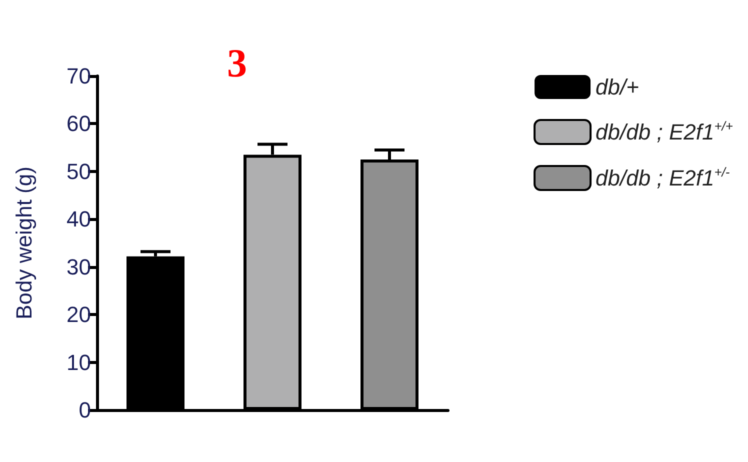  Describe the element at coordinates (84, 410) in the screenshot. I see `y-tick-label: 0` at that location.